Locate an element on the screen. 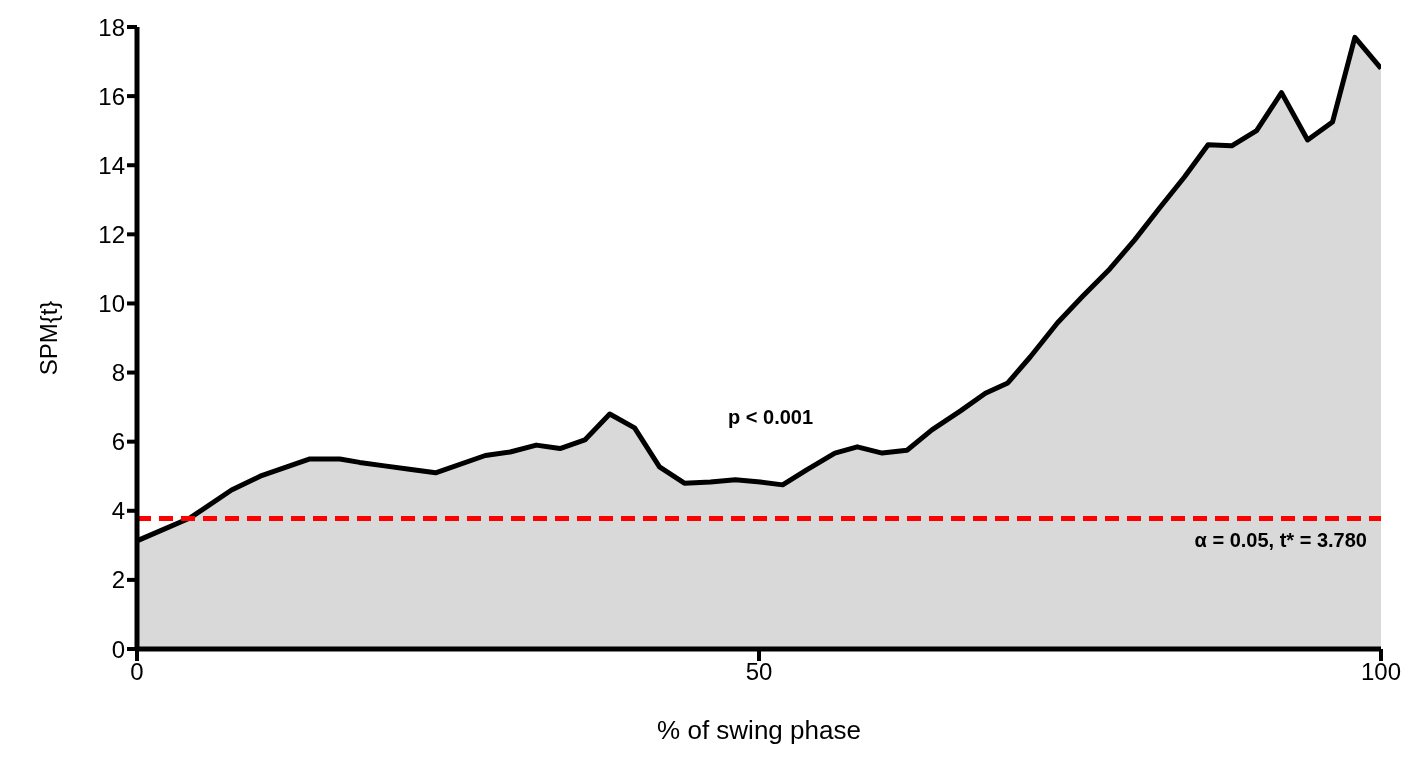 The height and width of the screenshot is (780, 1426). y-tick-label: 12 is located at coordinates (111, 234).